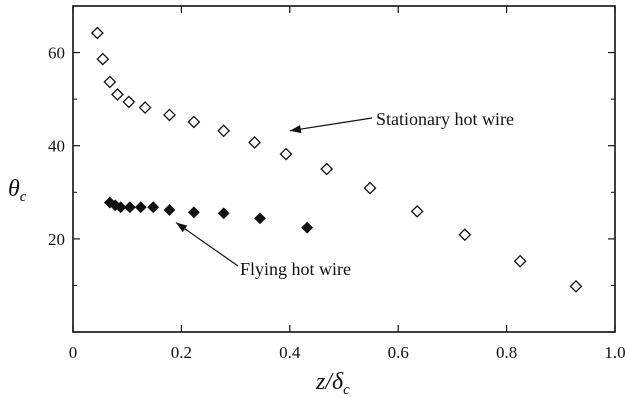  Describe the element at coordinates (398, 352) in the screenshot. I see `x-tick-label: 0.6` at that location.